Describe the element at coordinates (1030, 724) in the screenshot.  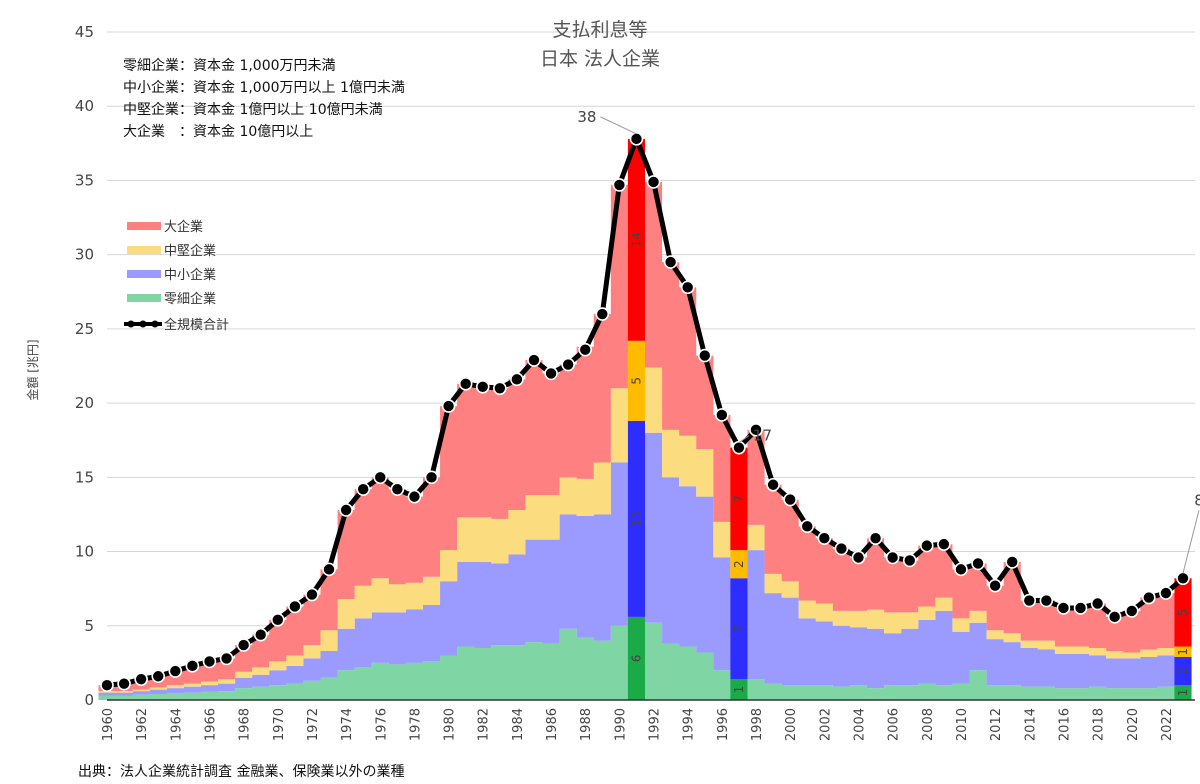
I see `x-tick-label: 2014` at that location.